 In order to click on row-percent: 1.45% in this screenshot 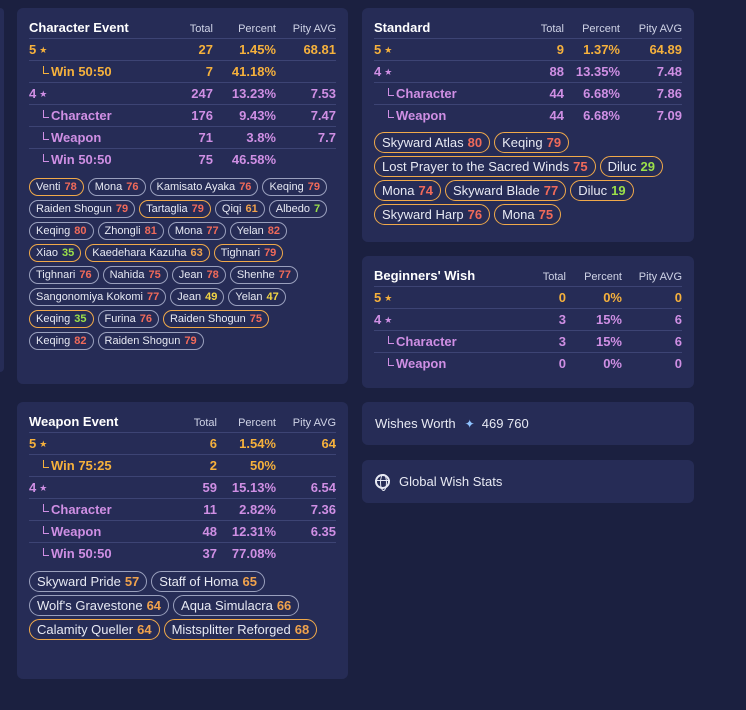, I will do `click(244, 48)`.